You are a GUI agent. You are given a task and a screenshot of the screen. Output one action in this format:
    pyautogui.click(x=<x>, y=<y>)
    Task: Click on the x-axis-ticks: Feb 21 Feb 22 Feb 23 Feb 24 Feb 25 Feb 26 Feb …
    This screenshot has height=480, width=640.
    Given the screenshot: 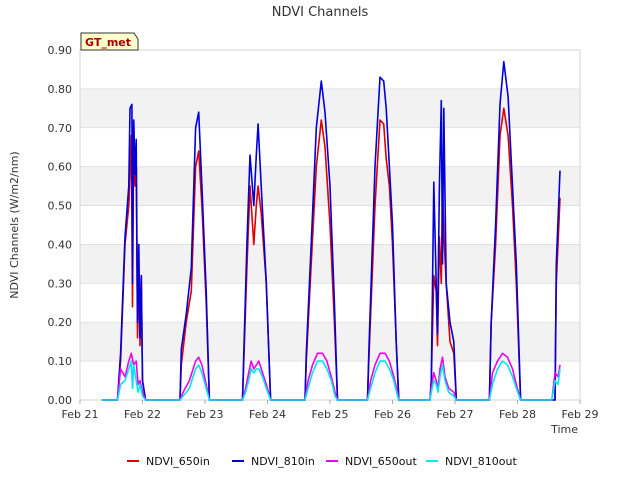 What is the action you would take?
    pyautogui.click(x=330, y=410)
    